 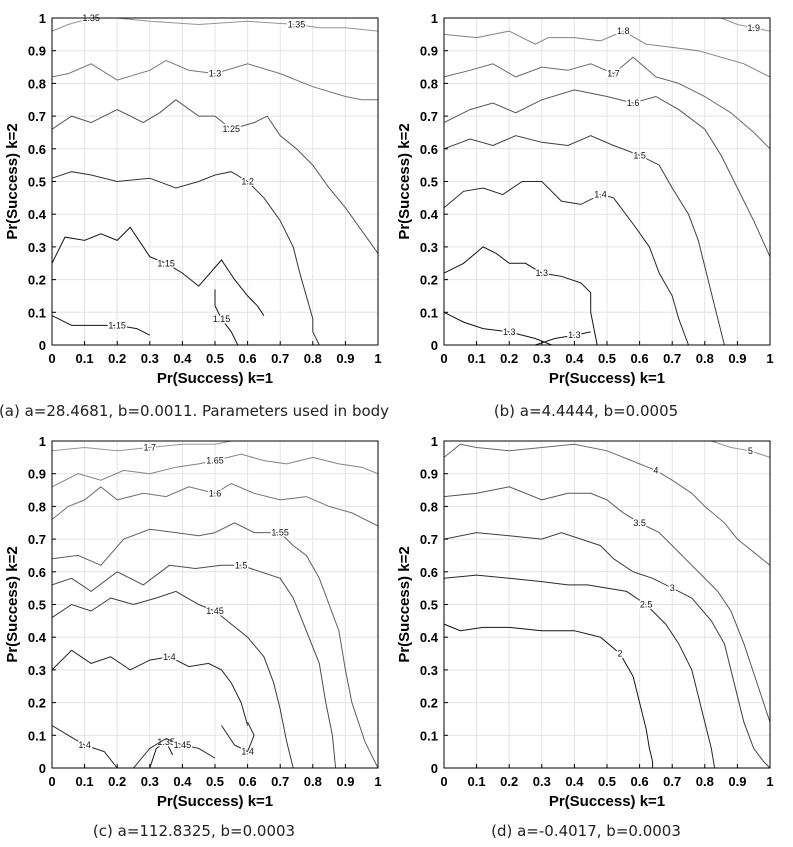 What do you see at coordinates (509, 781) in the screenshot?
I see `x-tick-label: 0.2` at bounding box center [509, 781].